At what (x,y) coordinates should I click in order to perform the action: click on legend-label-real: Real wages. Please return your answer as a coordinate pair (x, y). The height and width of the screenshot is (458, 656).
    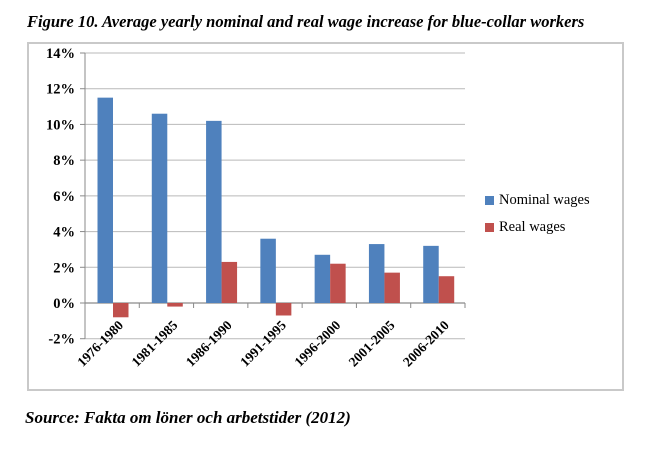
    Looking at the image, I should click on (532, 227).